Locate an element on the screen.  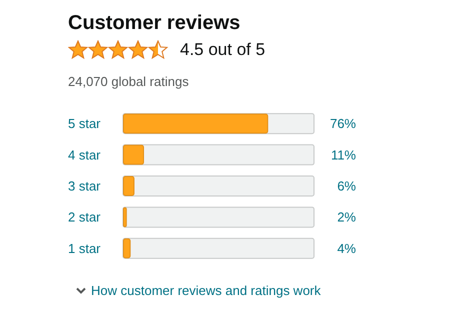
data-label: 76% is located at coordinates (343, 124).